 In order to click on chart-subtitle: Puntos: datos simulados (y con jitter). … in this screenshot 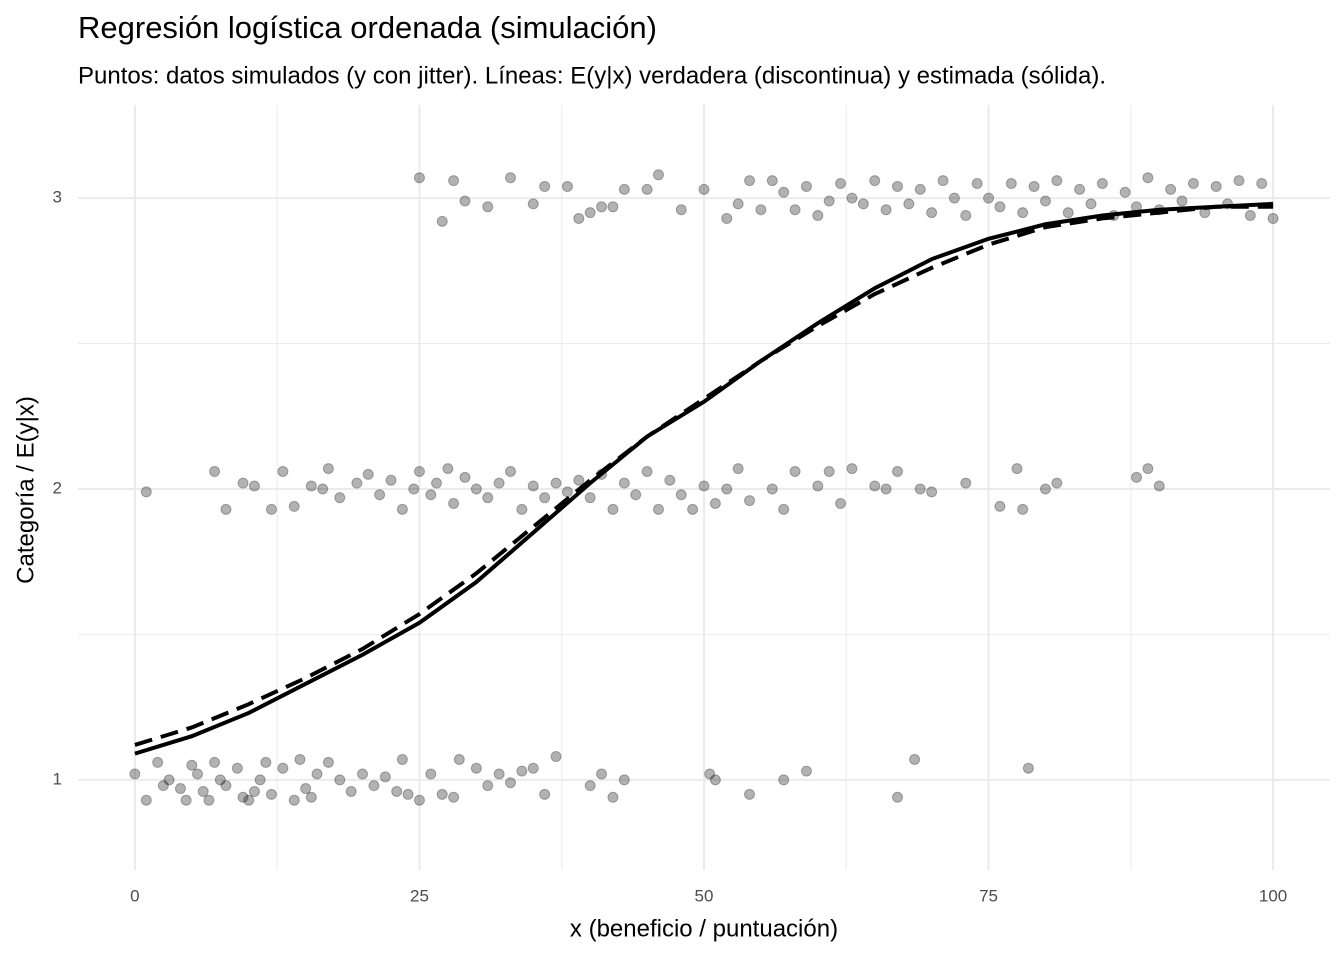, I will do `click(592, 75)`.